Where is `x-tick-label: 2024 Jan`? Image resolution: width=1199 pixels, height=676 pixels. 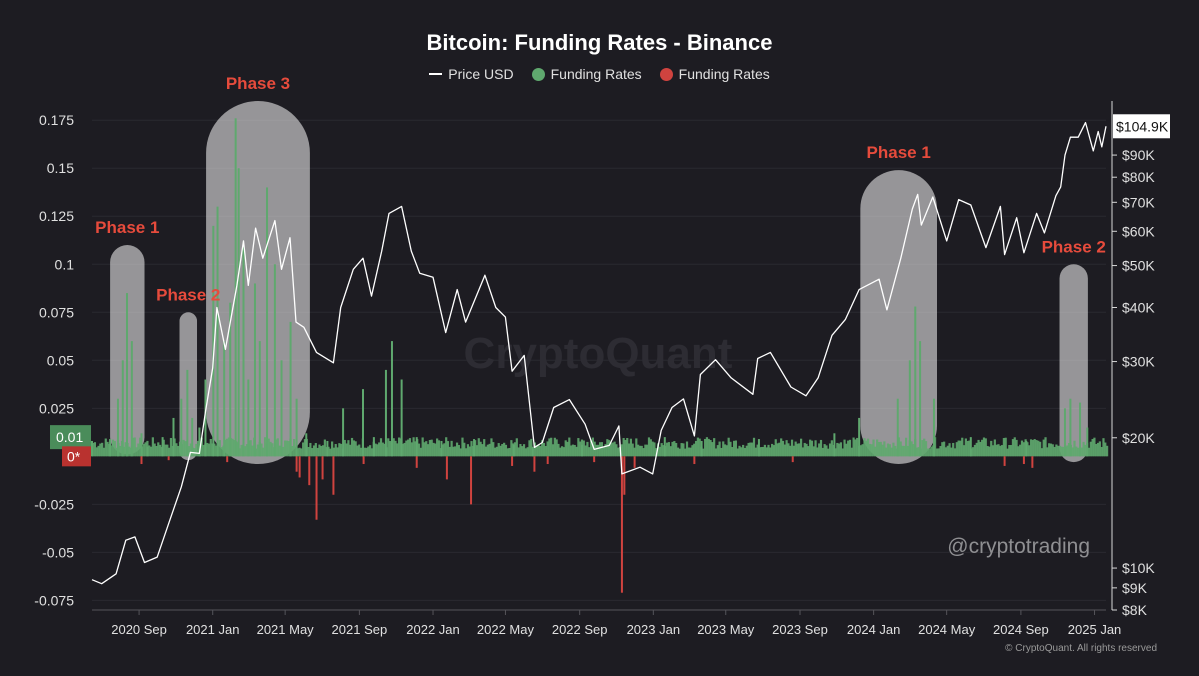 x-tick-label: 2024 Jan is located at coordinates (874, 629).